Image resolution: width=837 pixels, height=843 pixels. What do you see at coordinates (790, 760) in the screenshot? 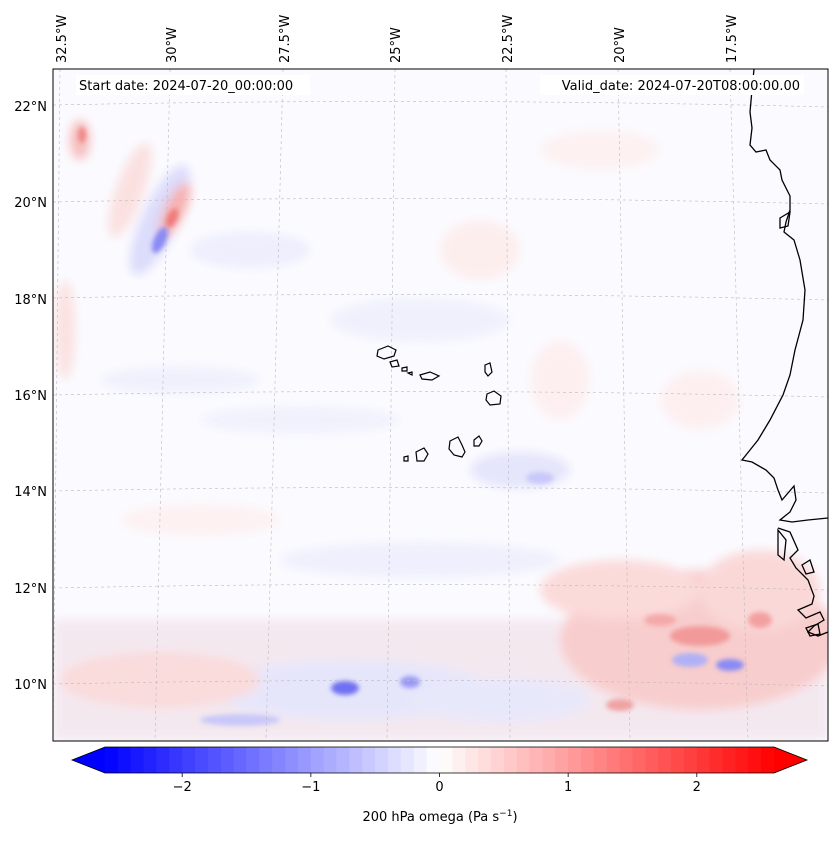
I see `colorbar-extend-max` at bounding box center [790, 760].